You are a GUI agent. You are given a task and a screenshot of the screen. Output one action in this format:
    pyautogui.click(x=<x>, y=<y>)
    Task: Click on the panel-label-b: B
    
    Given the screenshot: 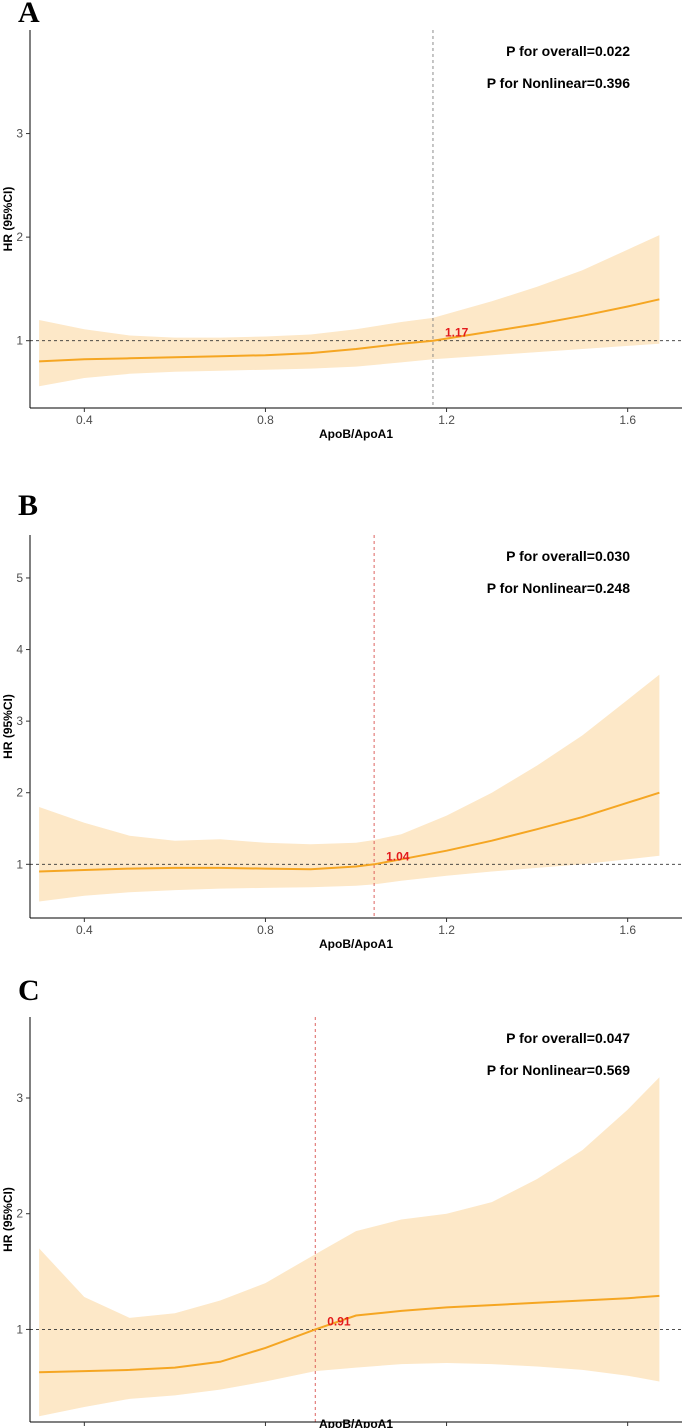 What is the action you would take?
    pyautogui.click(x=28, y=505)
    